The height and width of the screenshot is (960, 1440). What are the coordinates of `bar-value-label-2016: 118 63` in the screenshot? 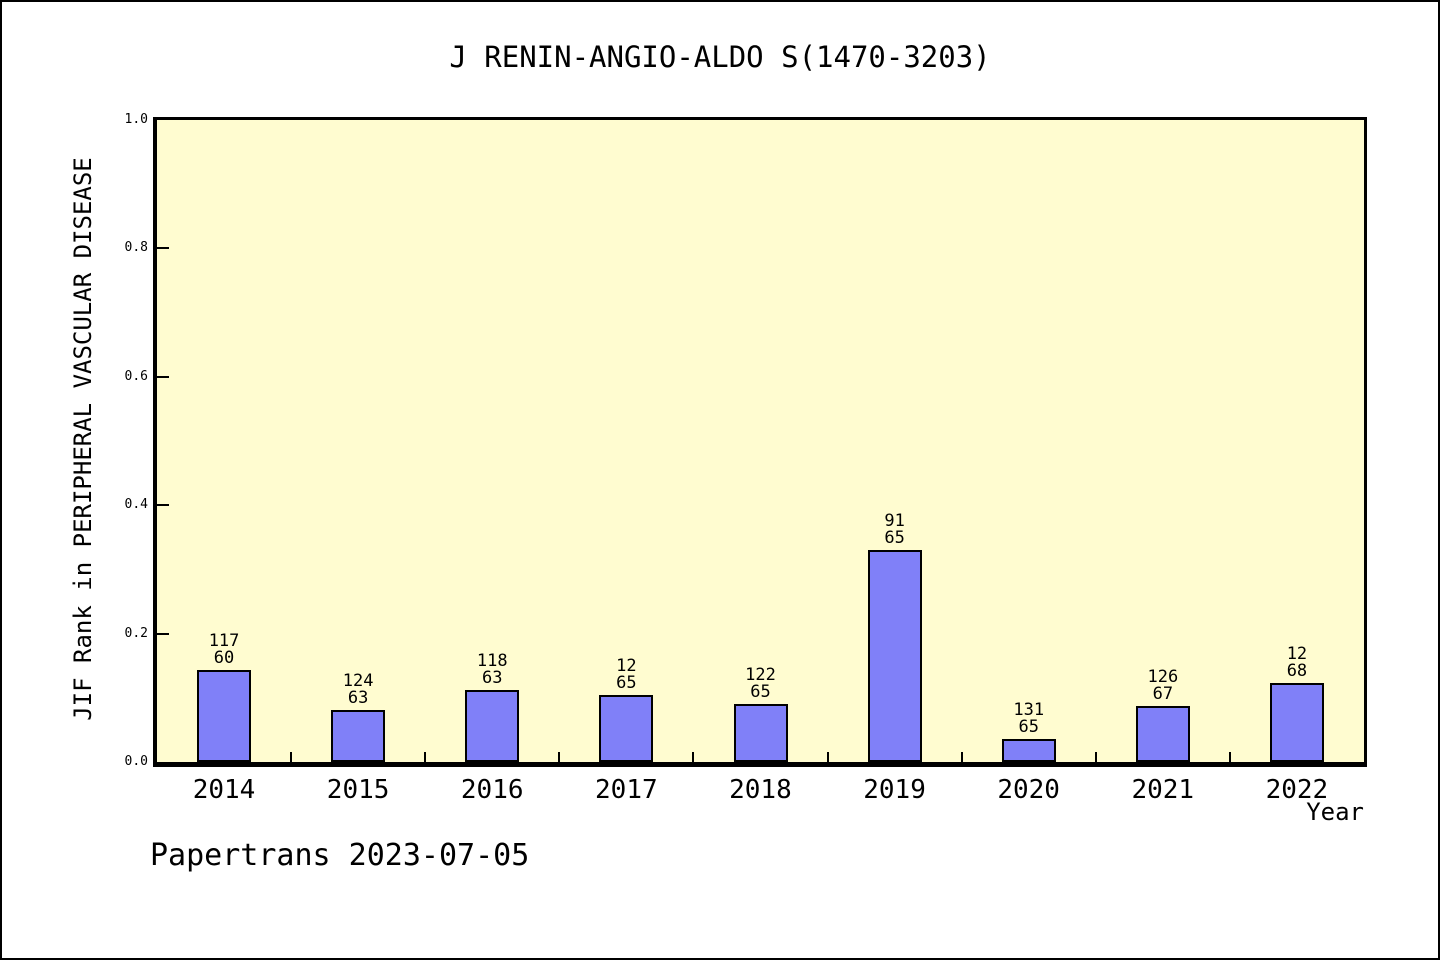 It's located at (492, 670).